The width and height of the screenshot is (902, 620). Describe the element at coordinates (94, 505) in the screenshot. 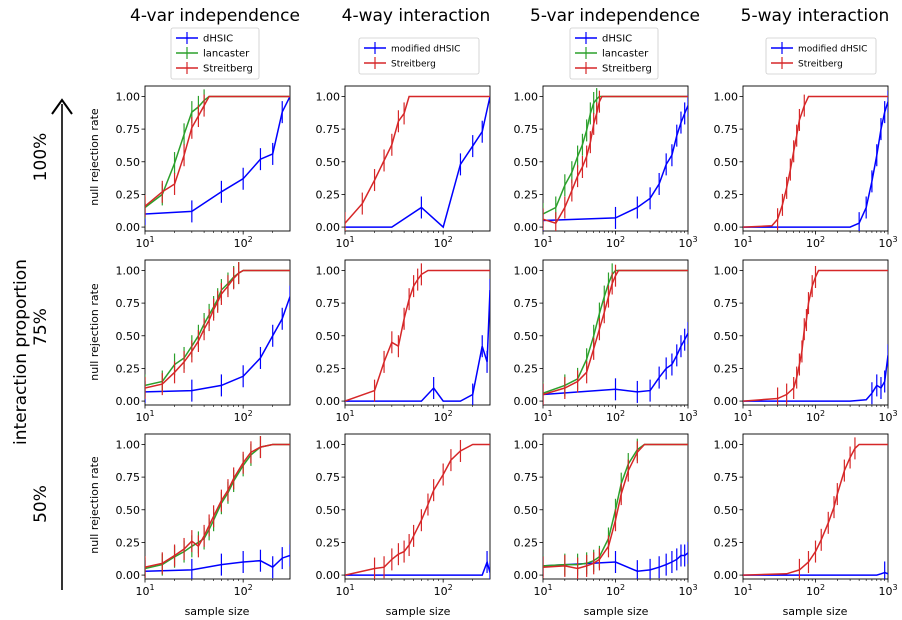

I see `ylabel-row-3: null rejection rate` at that location.